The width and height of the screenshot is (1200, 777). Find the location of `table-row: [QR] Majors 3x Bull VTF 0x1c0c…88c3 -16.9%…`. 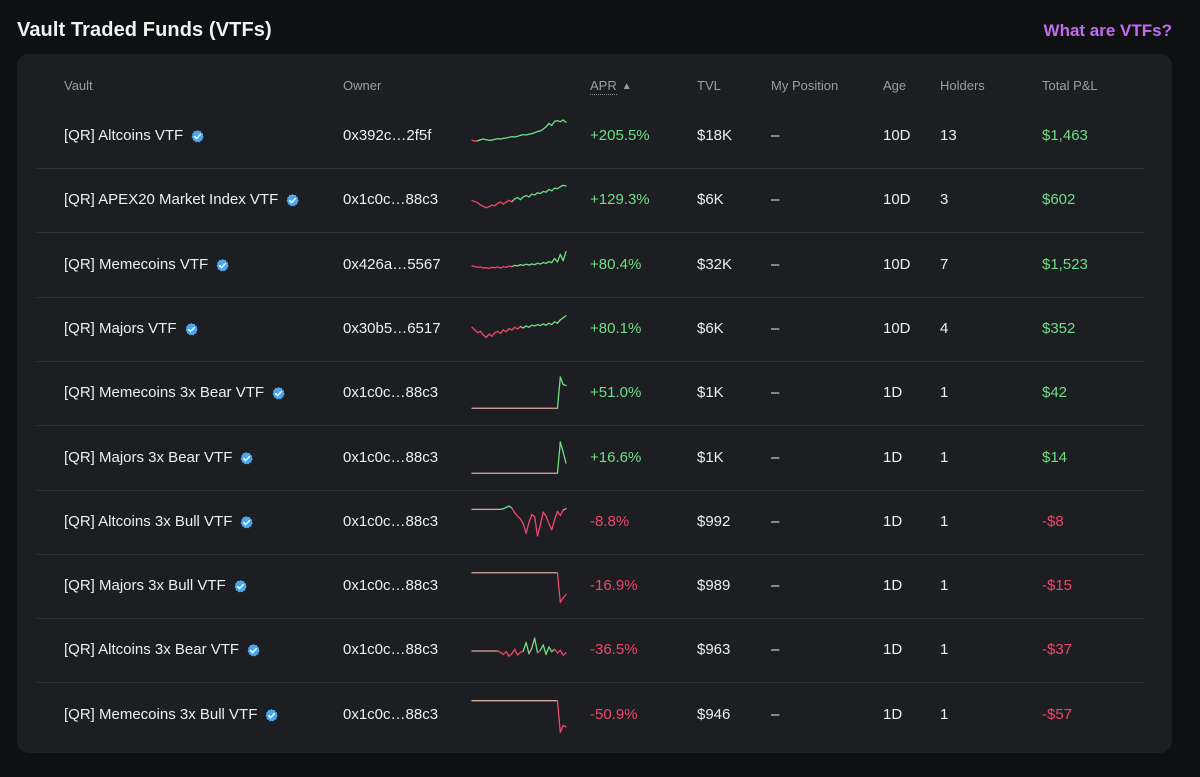

table-row: [QR] Majors 3x Bull VTF 0x1c0c…88c3 -16.9%… is located at coordinates (590, 587).